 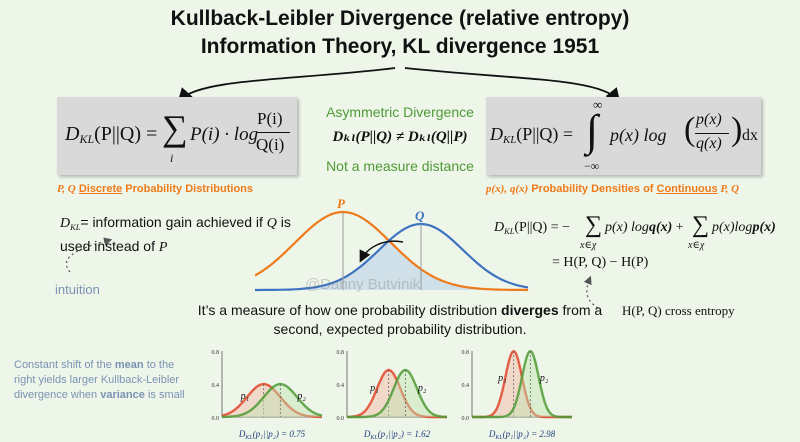 I want to click on kl-chart-2: 0.0 0.4 0.8 p₁ p₂ DKL(p₁||p₂) = 1.62, so click(x=392, y=395).